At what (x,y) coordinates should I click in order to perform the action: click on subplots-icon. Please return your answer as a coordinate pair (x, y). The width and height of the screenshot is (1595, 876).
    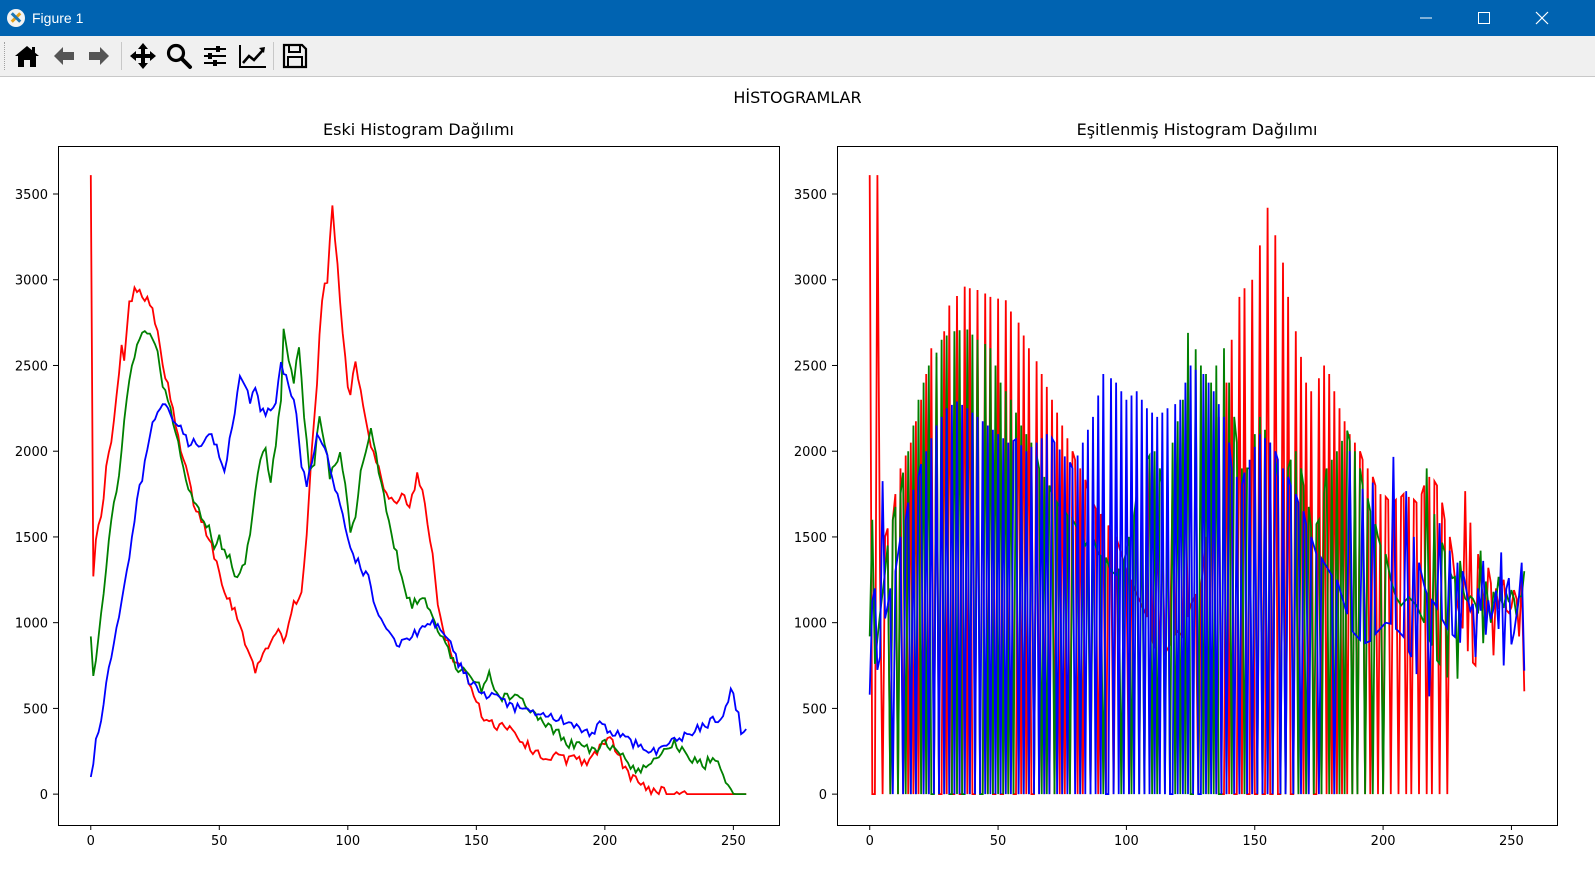
    Looking at the image, I should click on (215, 56).